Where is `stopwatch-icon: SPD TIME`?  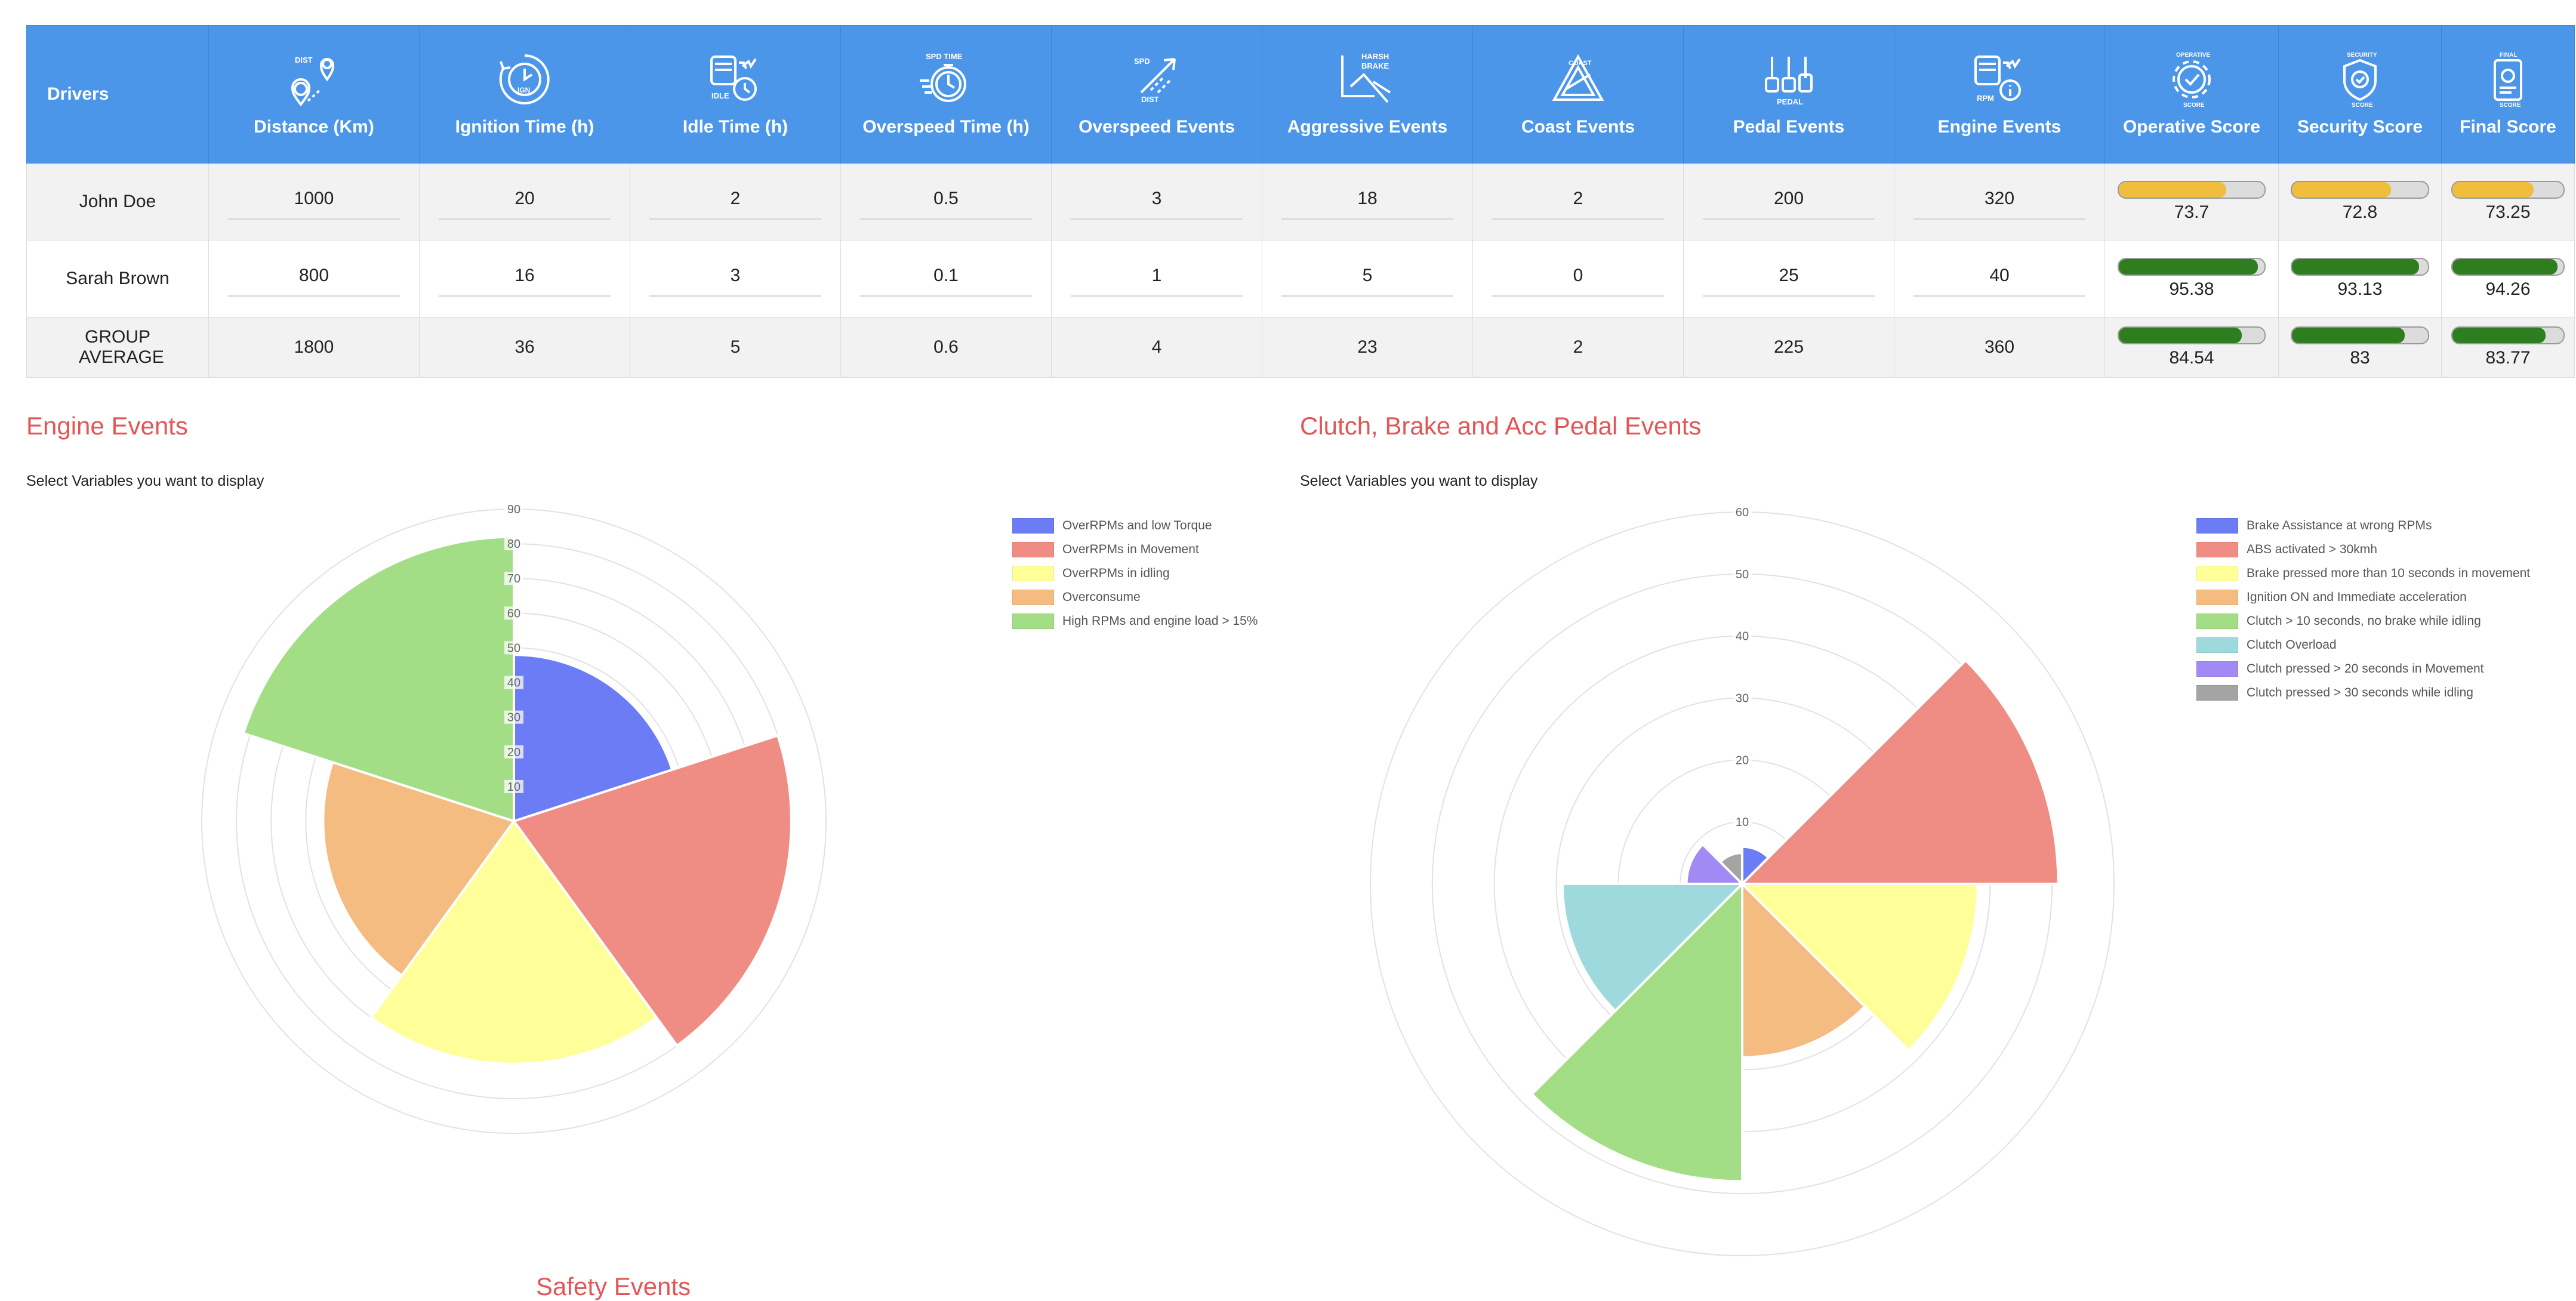
stopwatch-icon: SPD TIME is located at coordinates (943, 77).